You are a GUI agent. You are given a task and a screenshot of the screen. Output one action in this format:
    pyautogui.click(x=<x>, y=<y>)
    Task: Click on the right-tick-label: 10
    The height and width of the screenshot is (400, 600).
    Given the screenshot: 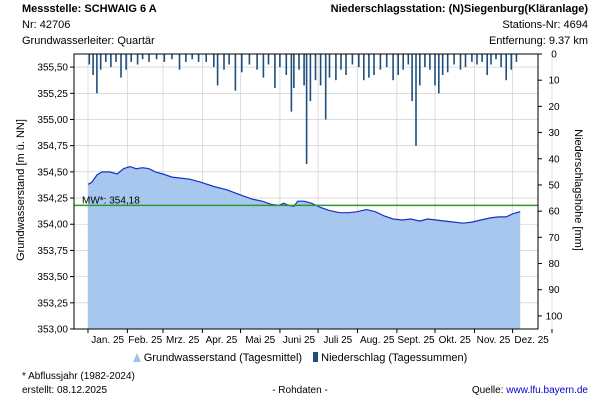 What is the action you would take?
    pyautogui.click(x=554, y=81)
    